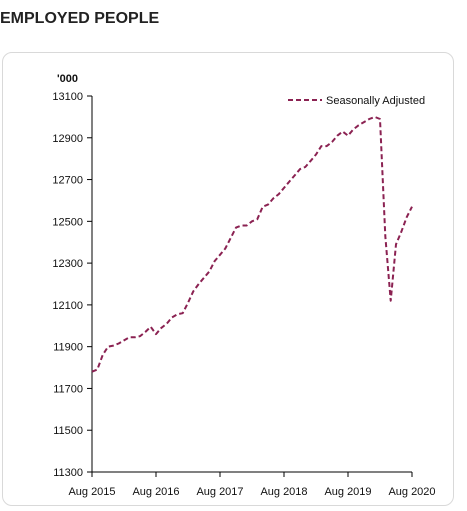  I want to click on y-tick-label: 12700, so click(67, 181).